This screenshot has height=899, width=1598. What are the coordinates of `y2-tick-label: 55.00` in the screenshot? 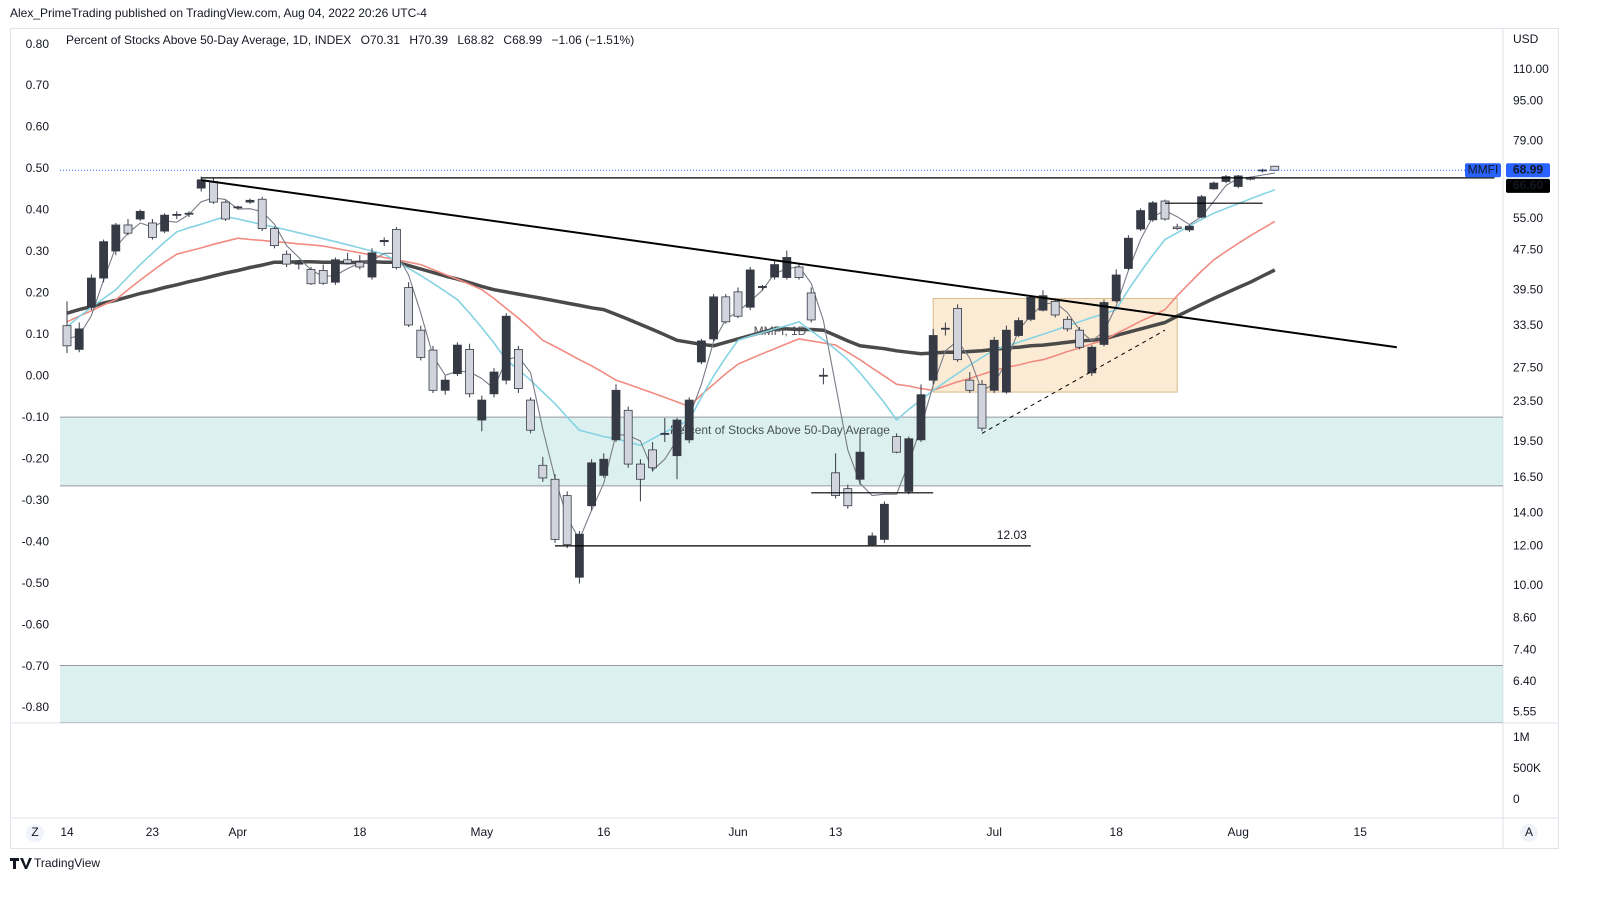 It's located at (1528, 218).